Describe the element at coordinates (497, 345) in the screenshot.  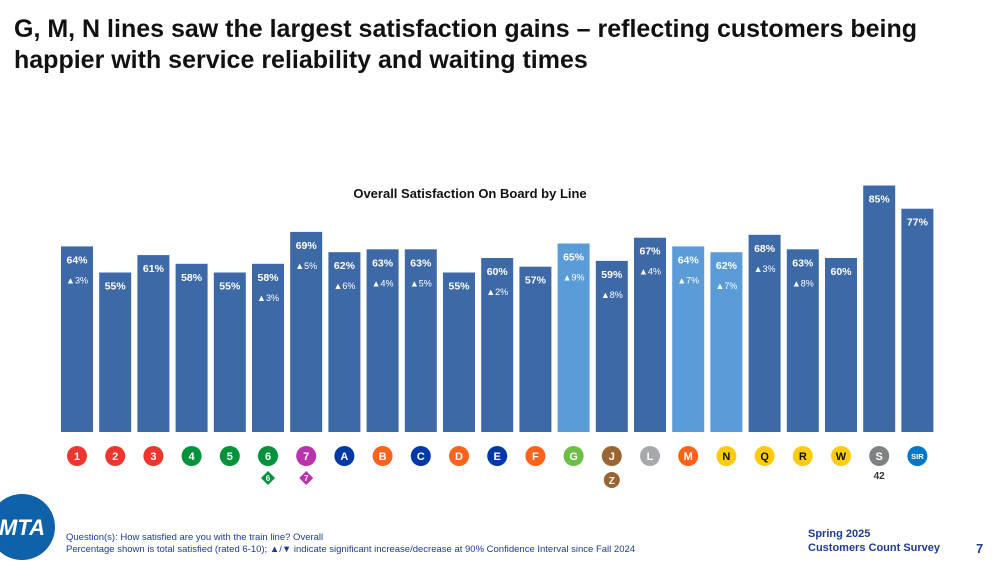
I see `bar-E` at that location.